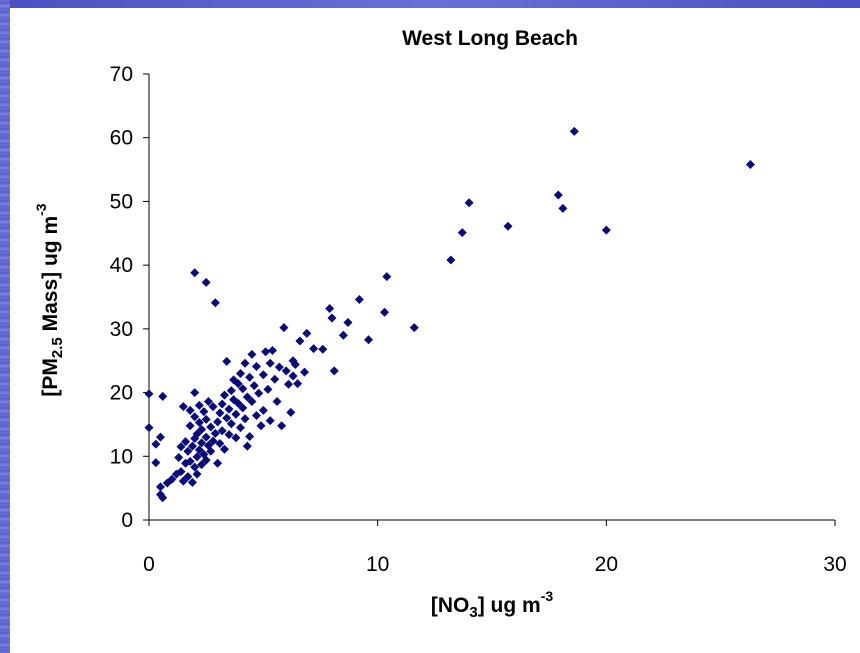 The width and height of the screenshot is (860, 653). I want to click on chart-title: West Long Beach, so click(490, 38).